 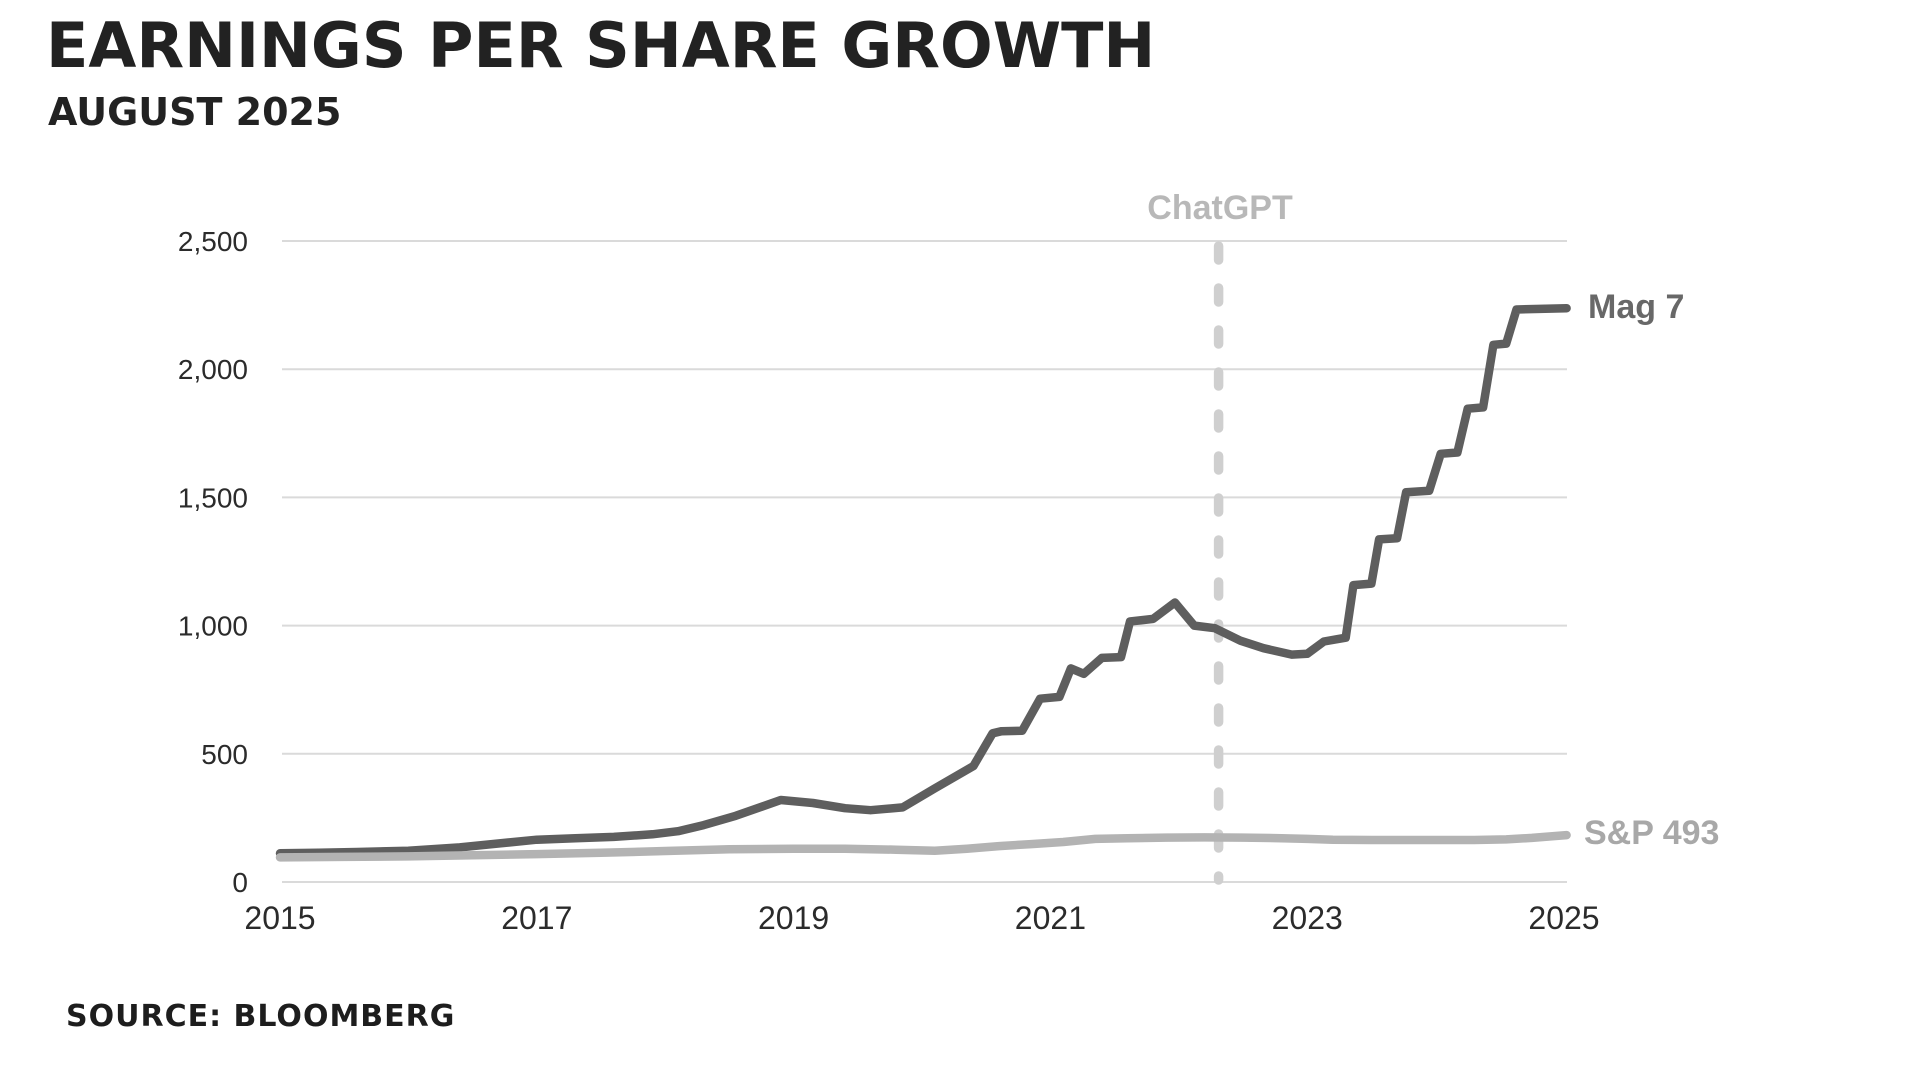 I want to click on y-tick-label: 2,500, so click(x=213, y=241).